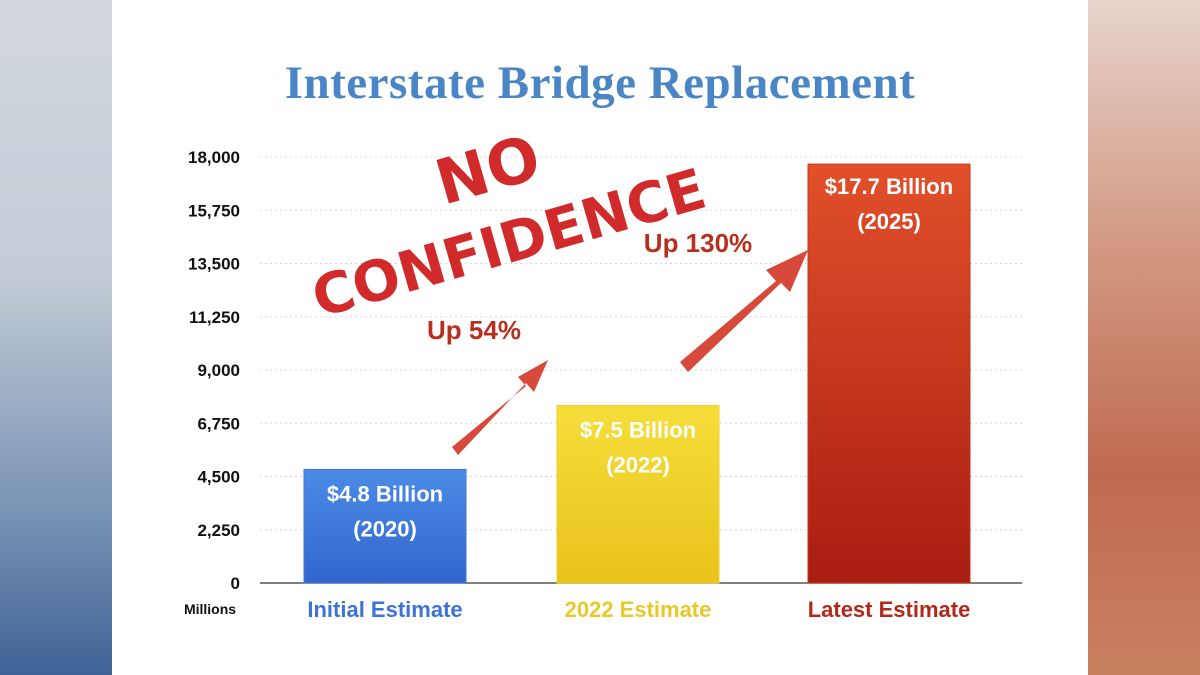  Describe the element at coordinates (889, 221) in the screenshot. I see `bar-data-label: (2025)` at that location.